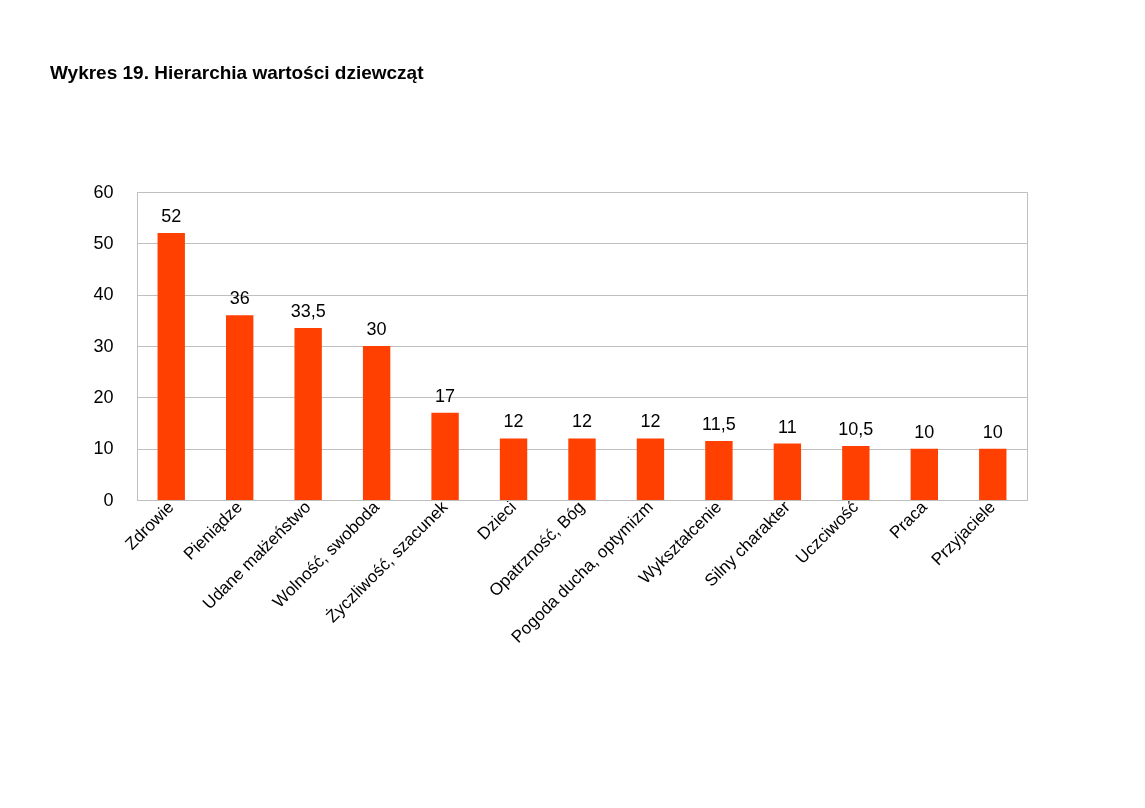 This screenshot has width=1145, height=808. Describe the element at coordinates (376, 329) in the screenshot. I see `data-label: 30` at that location.